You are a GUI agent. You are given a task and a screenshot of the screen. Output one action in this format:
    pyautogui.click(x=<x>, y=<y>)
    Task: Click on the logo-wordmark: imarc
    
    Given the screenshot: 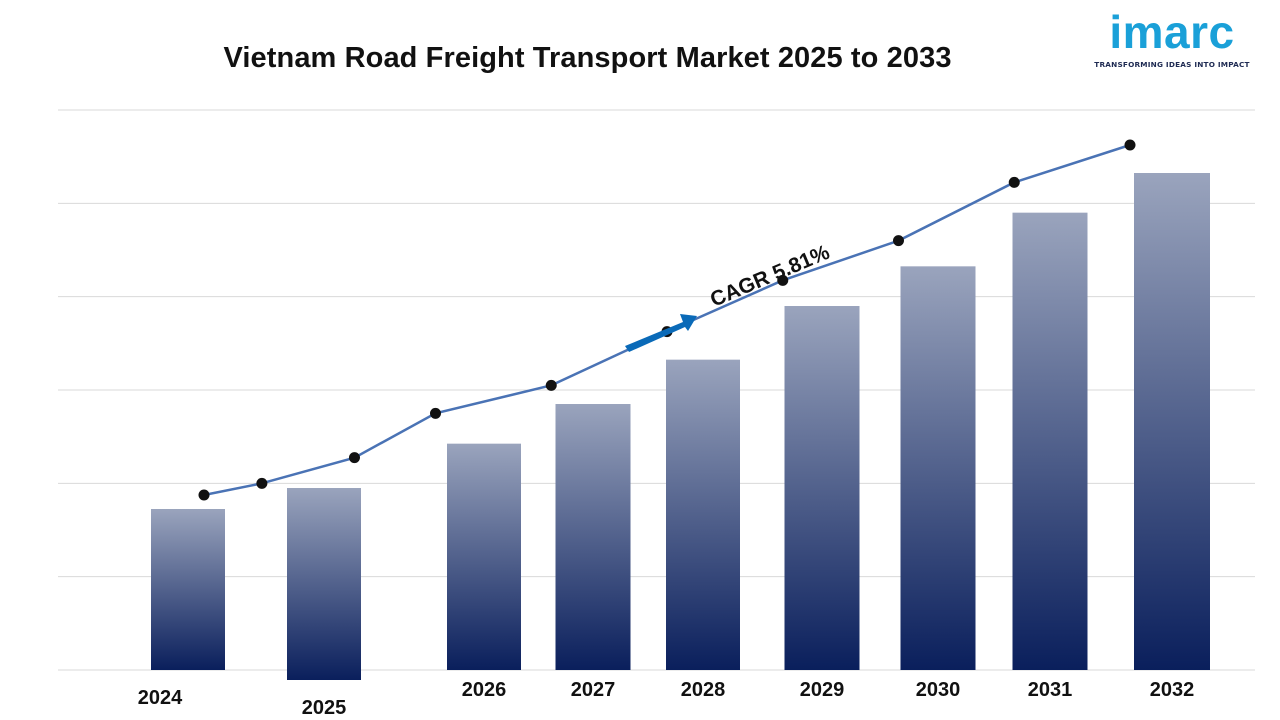 What is the action you would take?
    pyautogui.click(x=1172, y=32)
    